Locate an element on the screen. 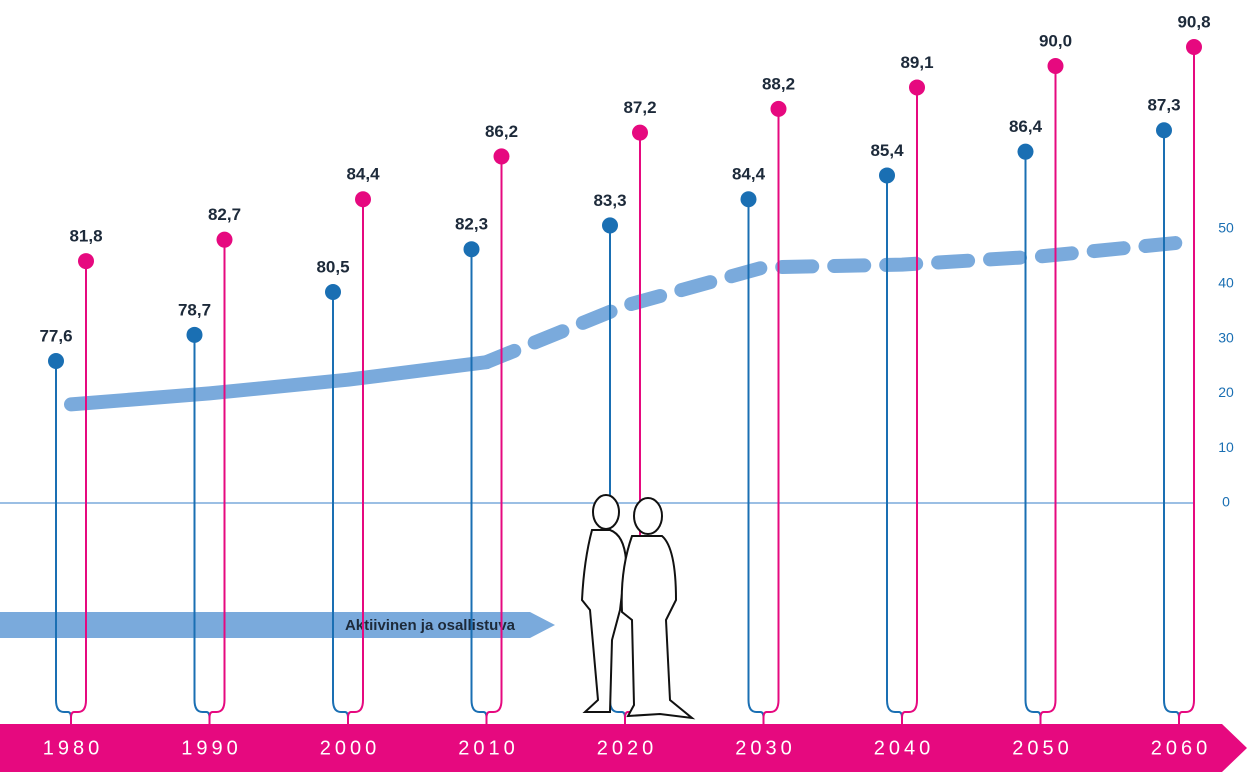 The width and height of the screenshot is (1247, 772). value-label: 86,2 is located at coordinates (501, 131).